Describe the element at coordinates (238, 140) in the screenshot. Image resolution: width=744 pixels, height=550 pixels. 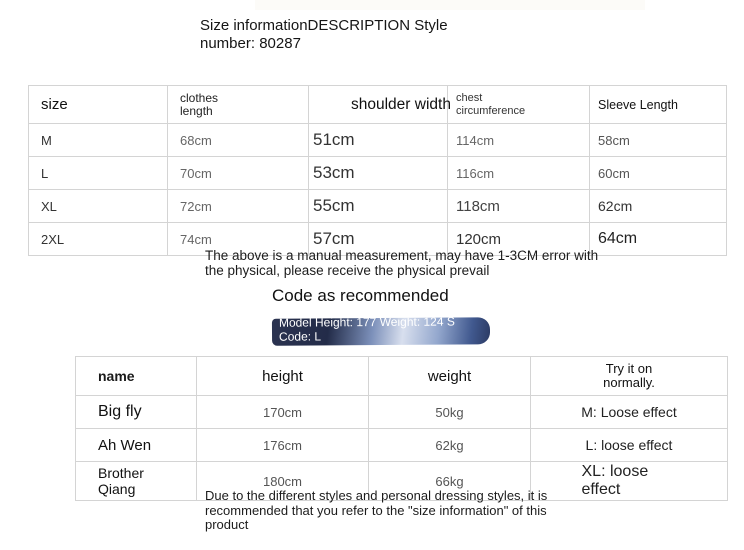
I see `clothes-length-cell: 68cm` at that location.